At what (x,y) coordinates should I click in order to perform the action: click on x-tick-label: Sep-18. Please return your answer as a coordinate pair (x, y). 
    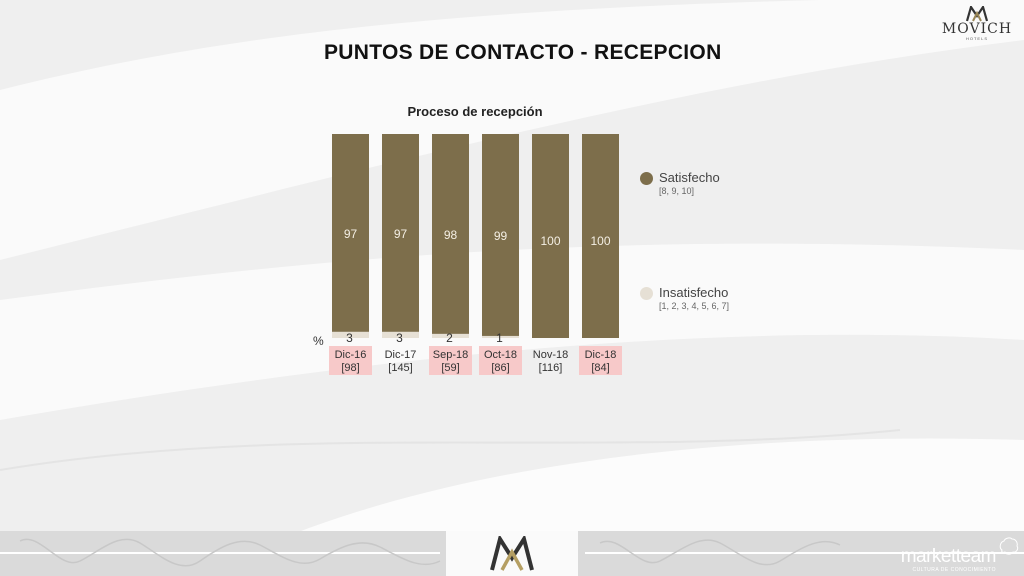
    Looking at the image, I should click on (450, 355).